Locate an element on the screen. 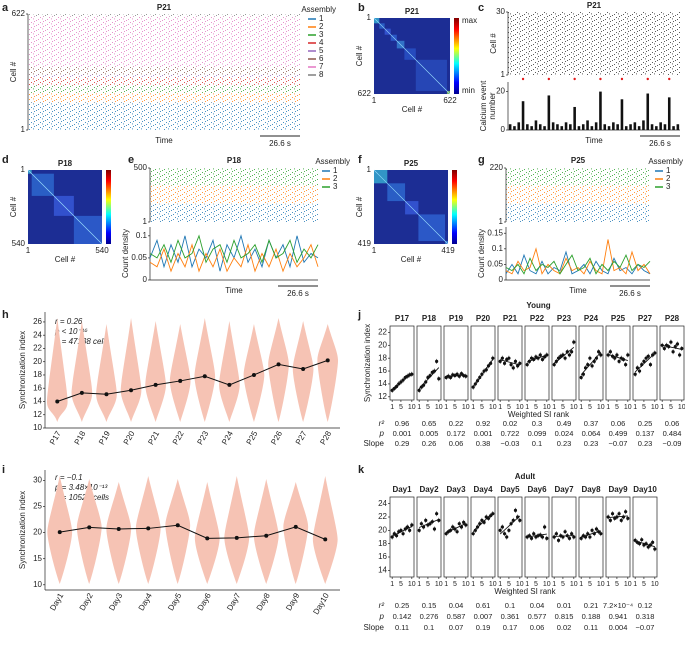 This screenshot has width=685, height=652. legend-title: Assembly is located at coordinates (332, 161).